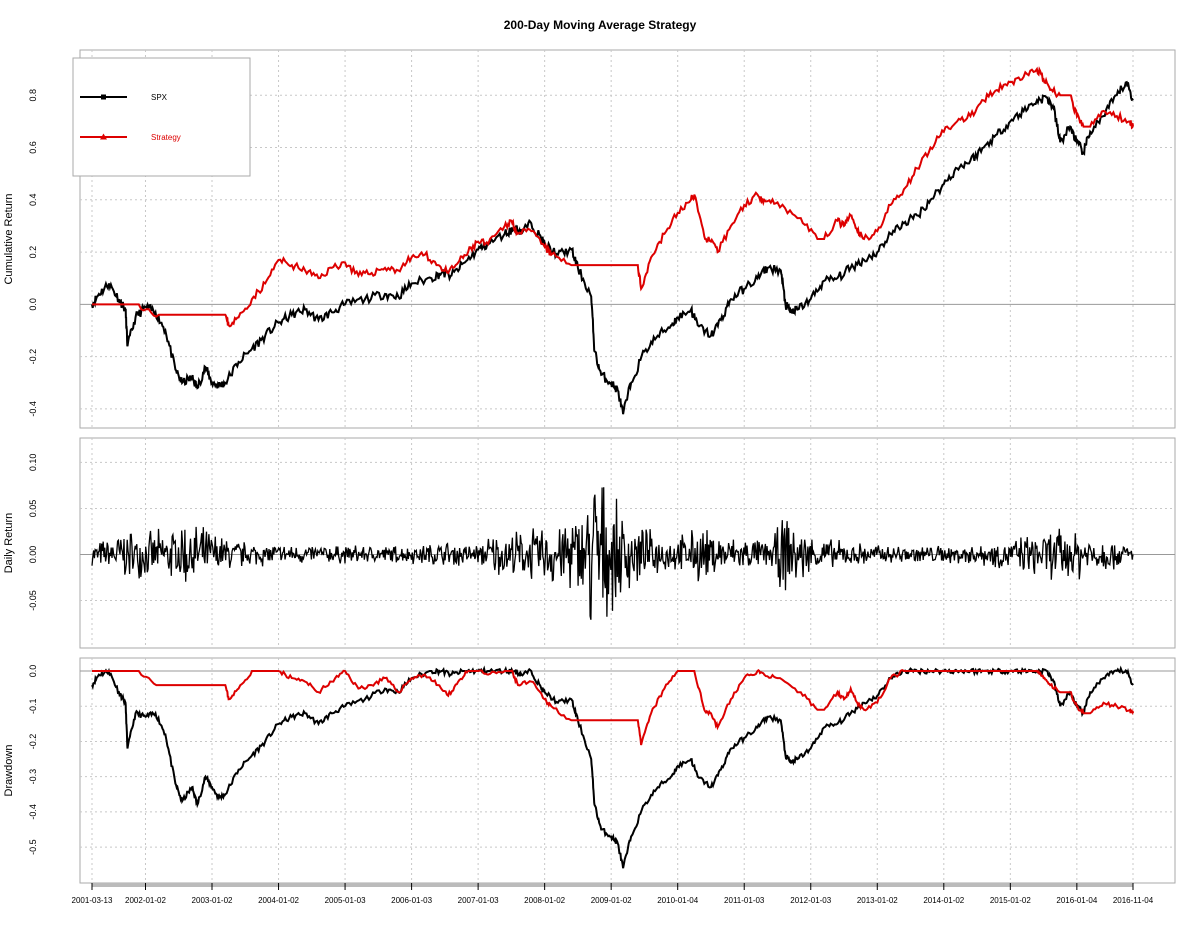 The height and width of the screenshot is (946, 1200). Describe the element at coordinates (33, 200) in the screenshot. I see `y-tick-label: 0.4` at that location.